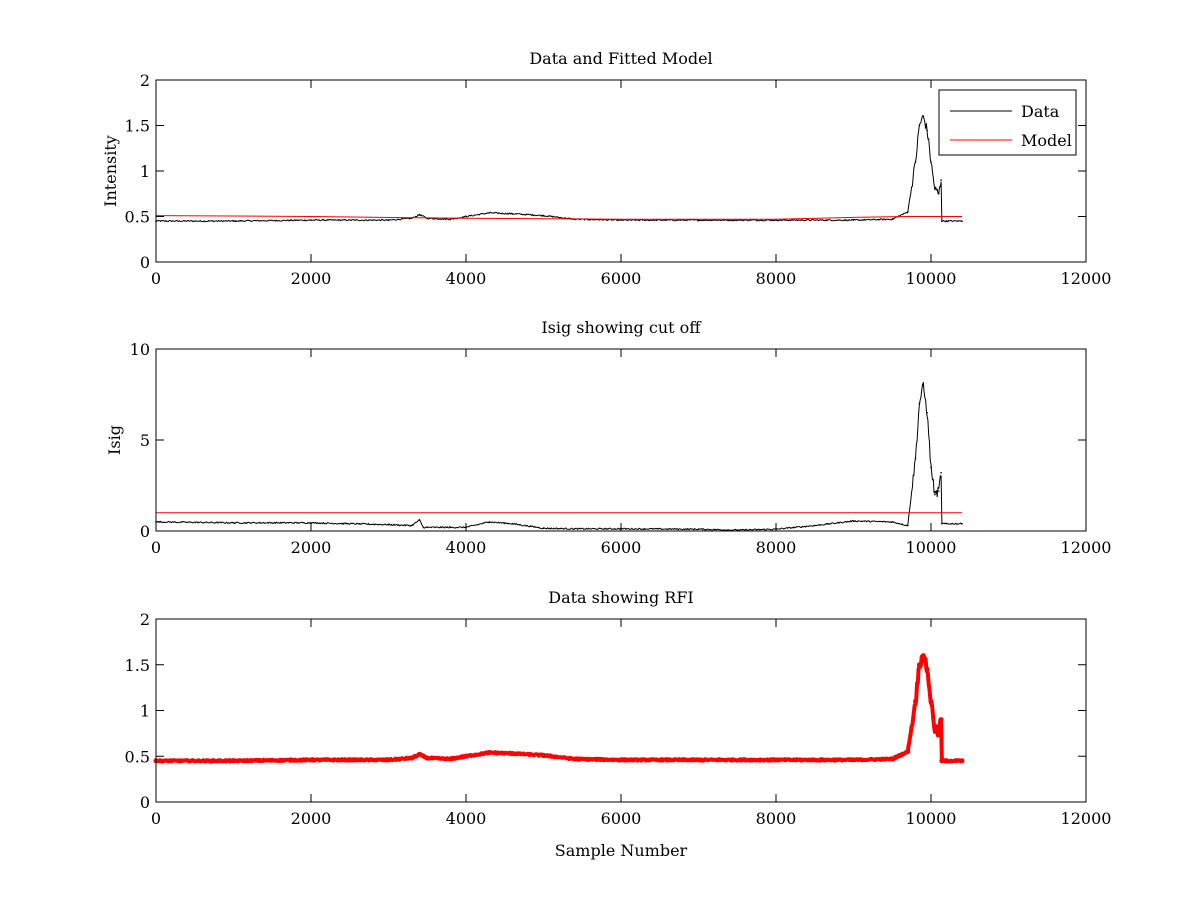  What do you see at coordinates (620, 597) in the screenshot?
I see `panel-3-title: Data showing RFI` at bounding box center [620, 597].